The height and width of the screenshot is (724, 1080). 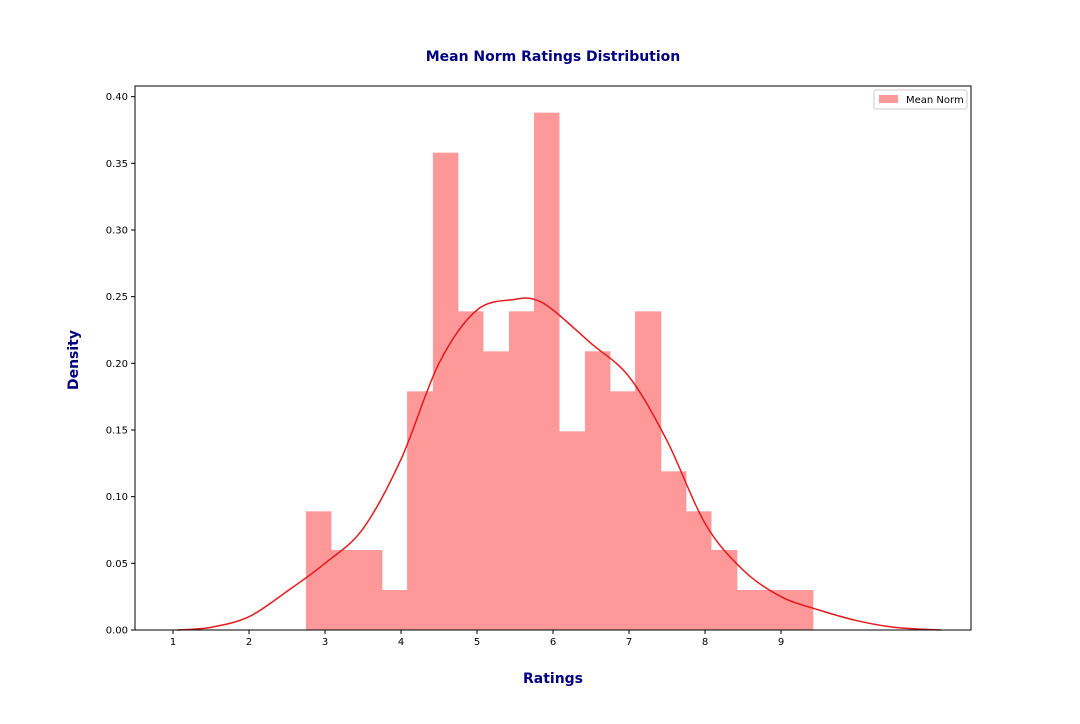 What do you see at coordinates (117, 364) in the screenshot?
I see `y-tick-label: 0.20` at bounding box center [117, 364].